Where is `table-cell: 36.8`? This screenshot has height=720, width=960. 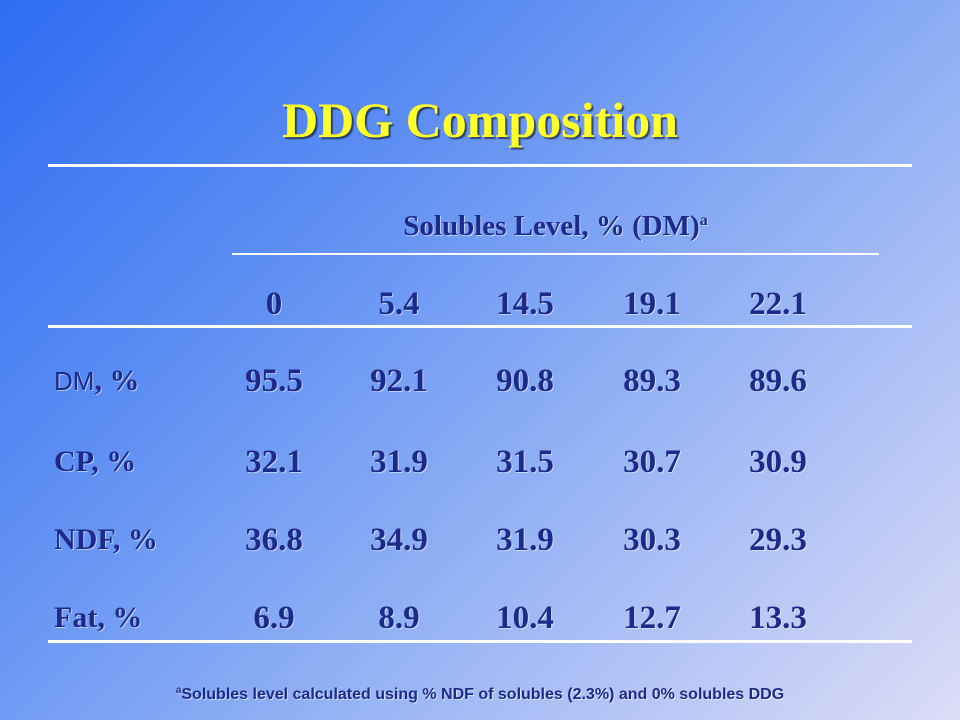 table-cell: 36.8 is located at coordinates (274, 540).